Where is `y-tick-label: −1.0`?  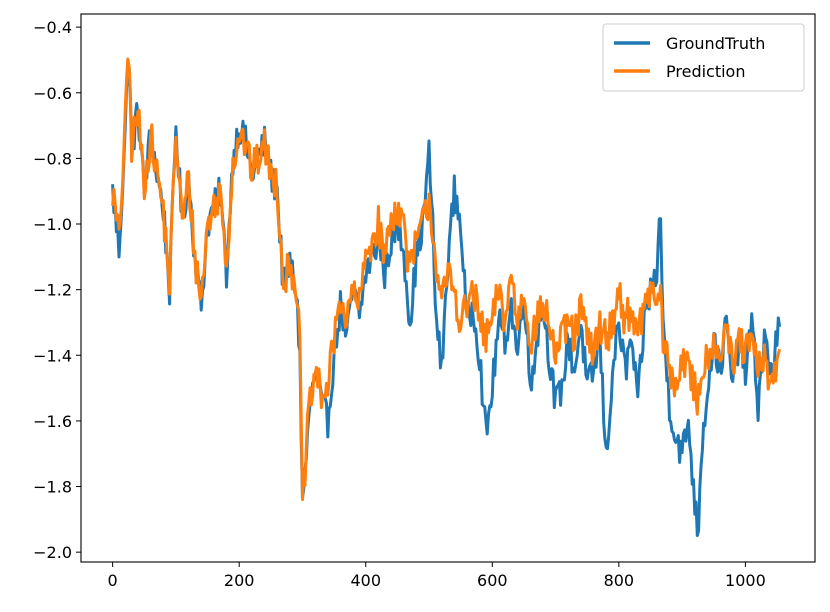
y-tick-label: −1.0 is located at coordinates (52, 224).